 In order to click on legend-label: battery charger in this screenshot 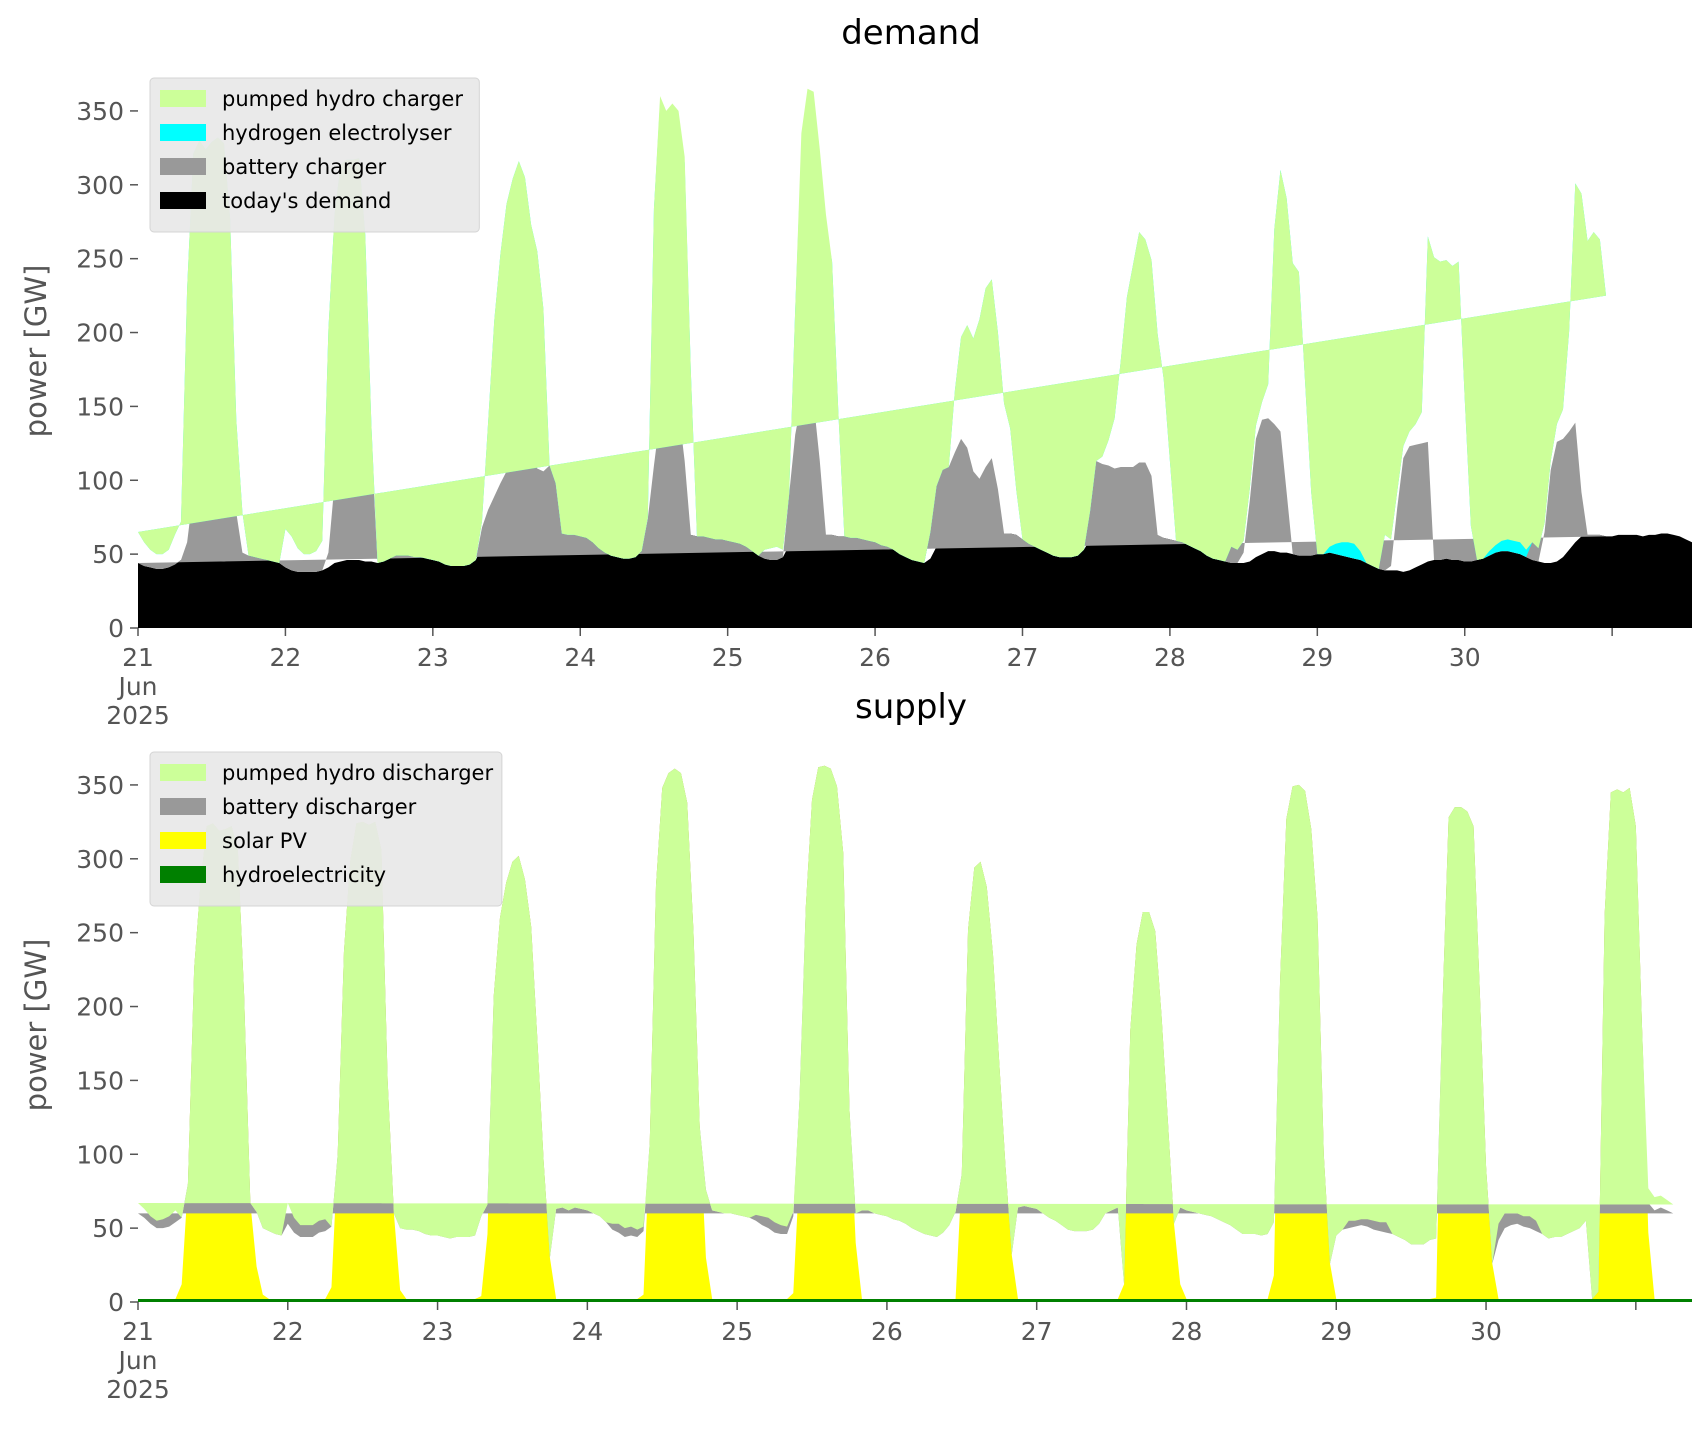, I will do `click(304, 167)`.